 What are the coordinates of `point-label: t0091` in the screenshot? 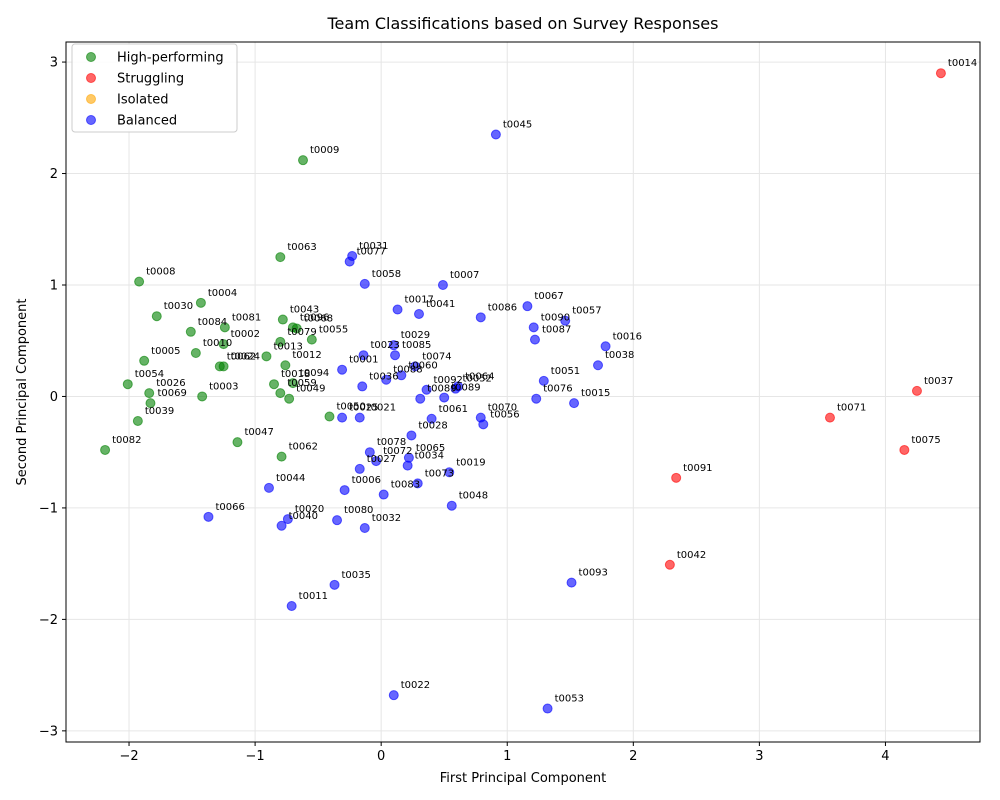 It's located at (697, 468).